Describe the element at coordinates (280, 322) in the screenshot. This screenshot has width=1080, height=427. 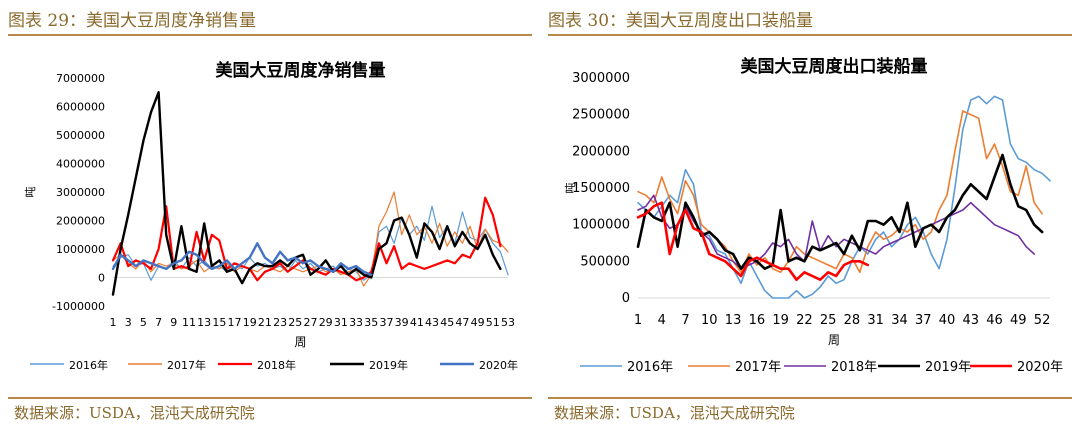
I see `x-tick-label: 23` at that location.